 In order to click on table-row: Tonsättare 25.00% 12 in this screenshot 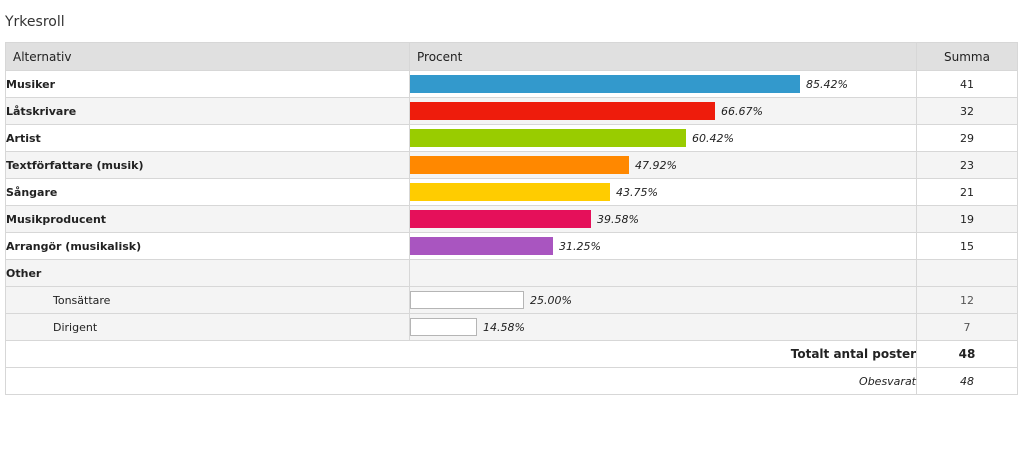, I will do `click(511, 300)`.